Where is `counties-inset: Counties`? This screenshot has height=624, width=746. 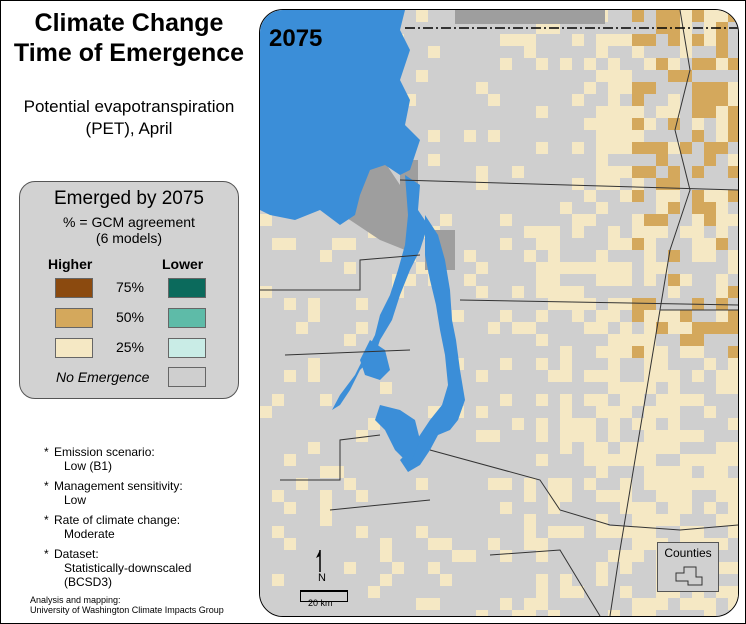 counties-inset: Counties is located at coordinates (688, 567).